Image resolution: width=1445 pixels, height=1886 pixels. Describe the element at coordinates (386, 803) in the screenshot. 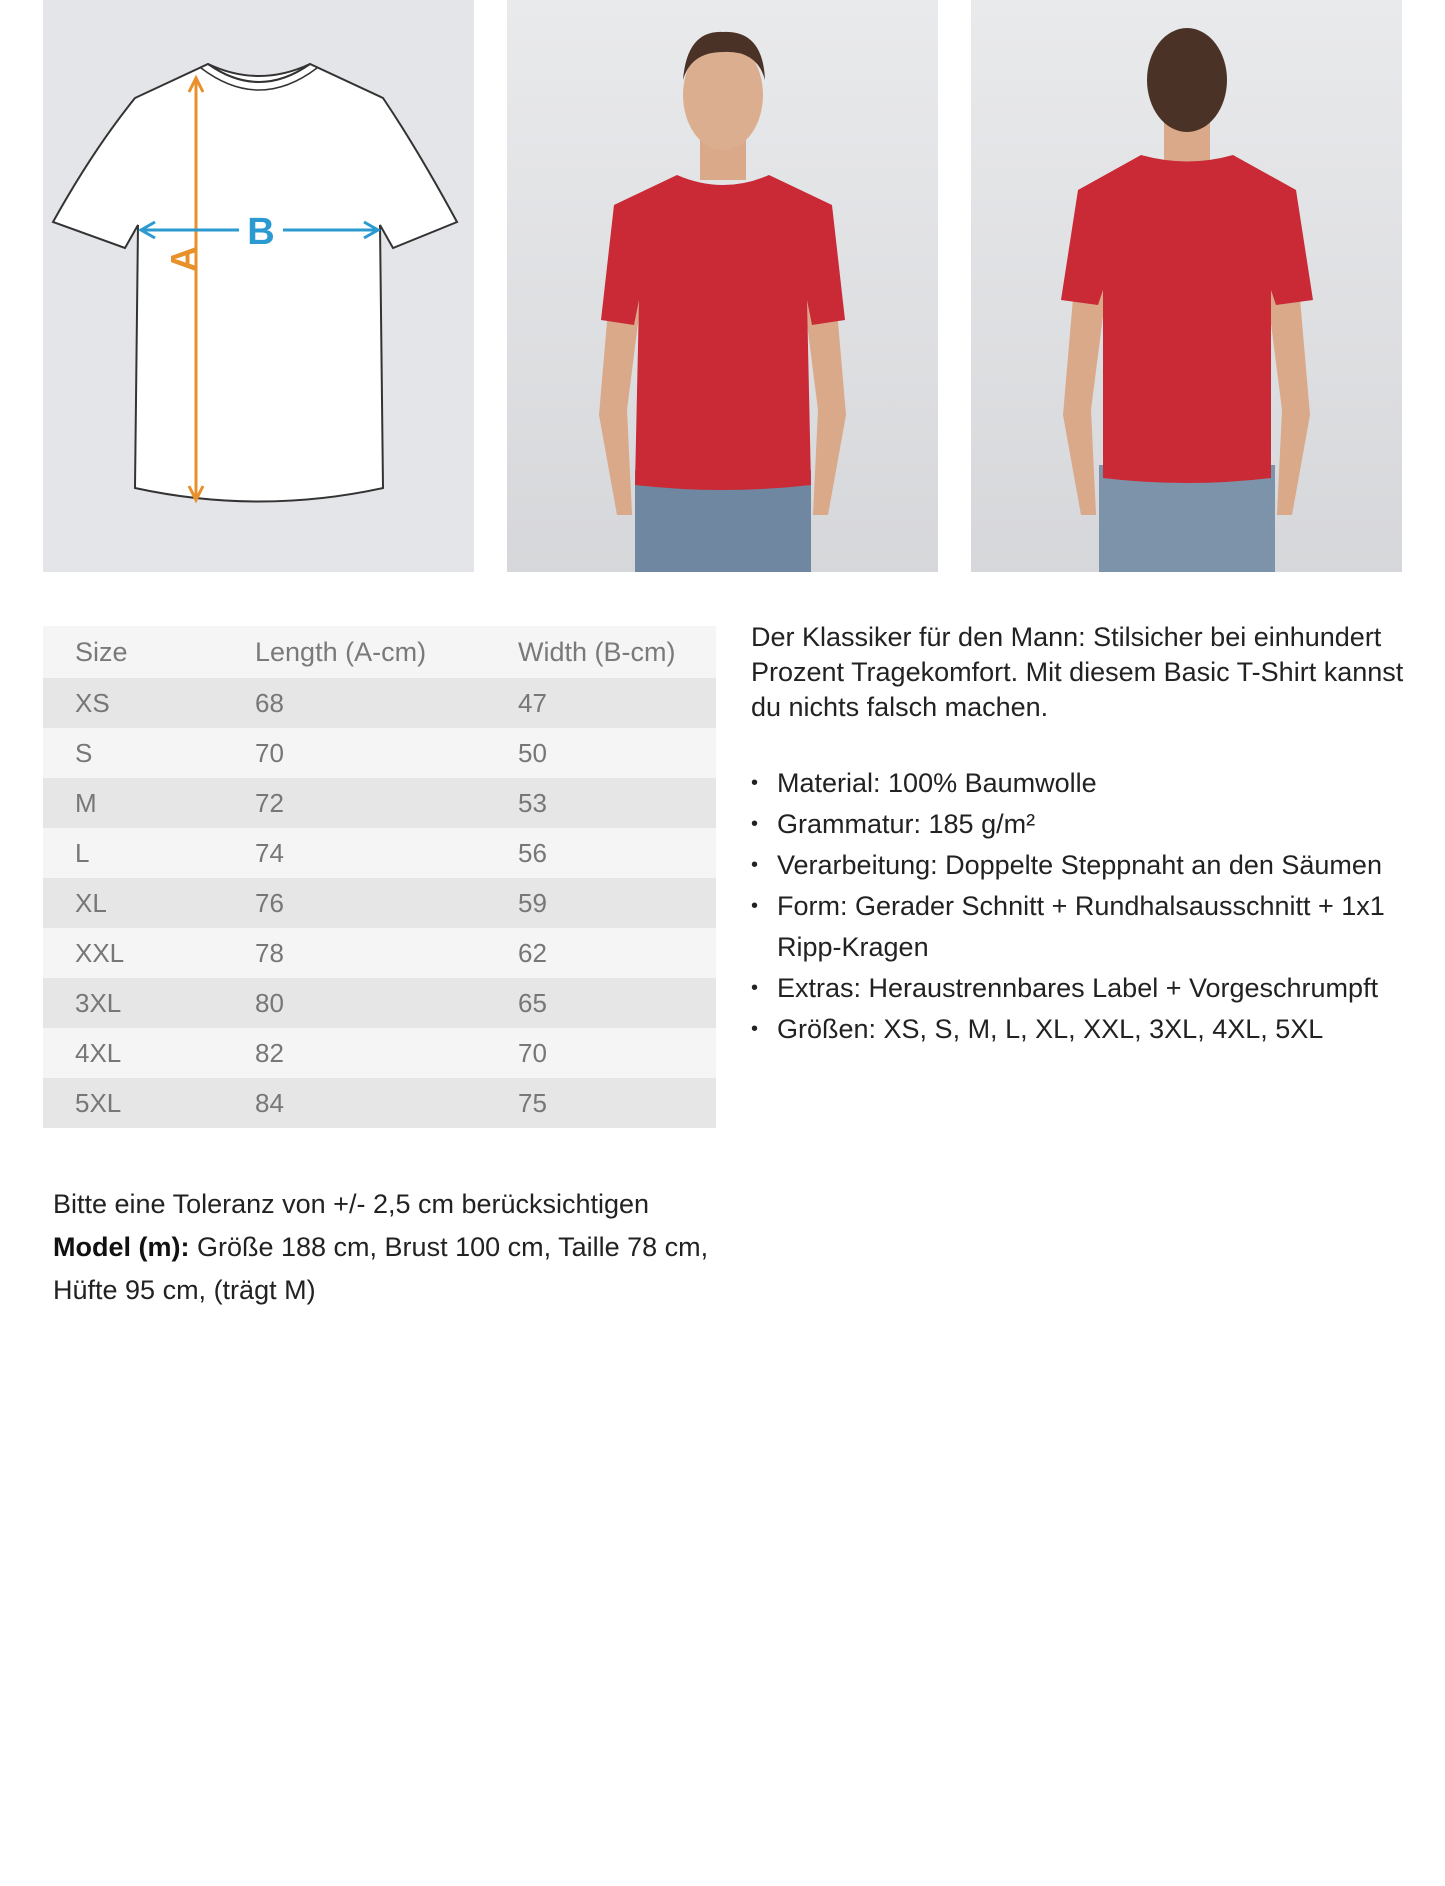

I see `length-cell: 72` at that location.